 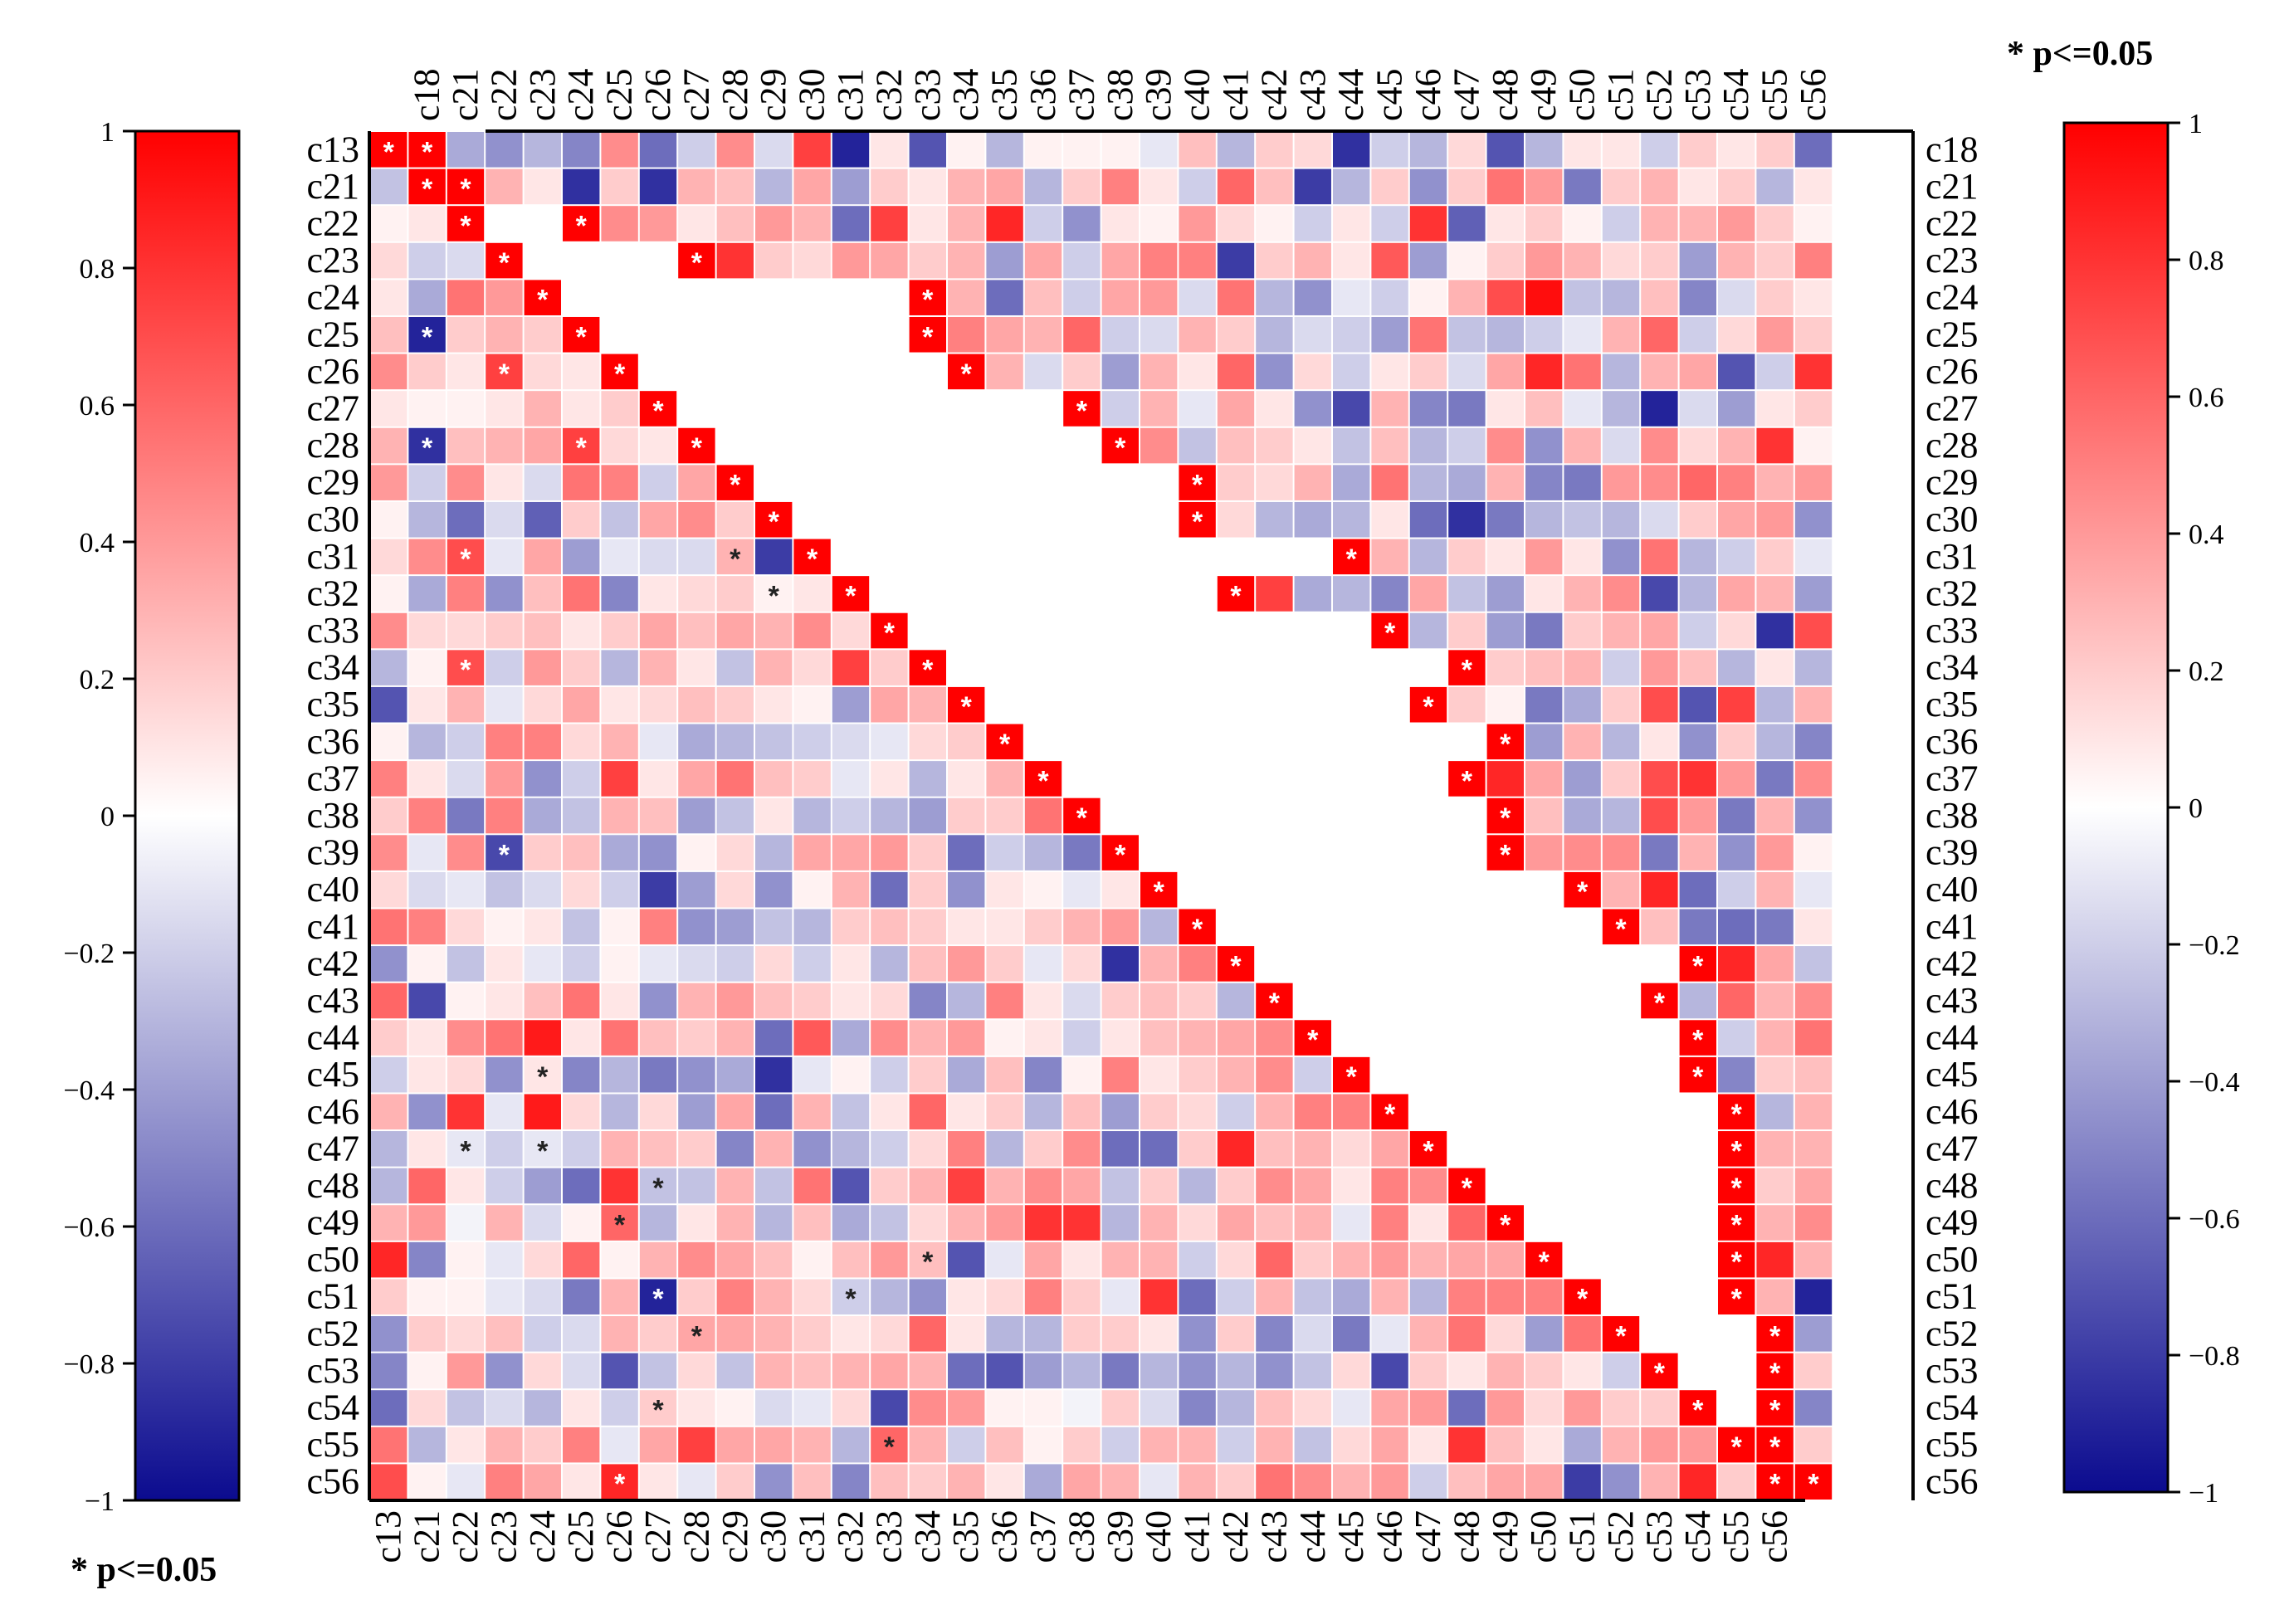 What do you see at coordinates (332, 1222) in the screenshot?
I see `row-label: c49` at bounding box center [332, 1222].